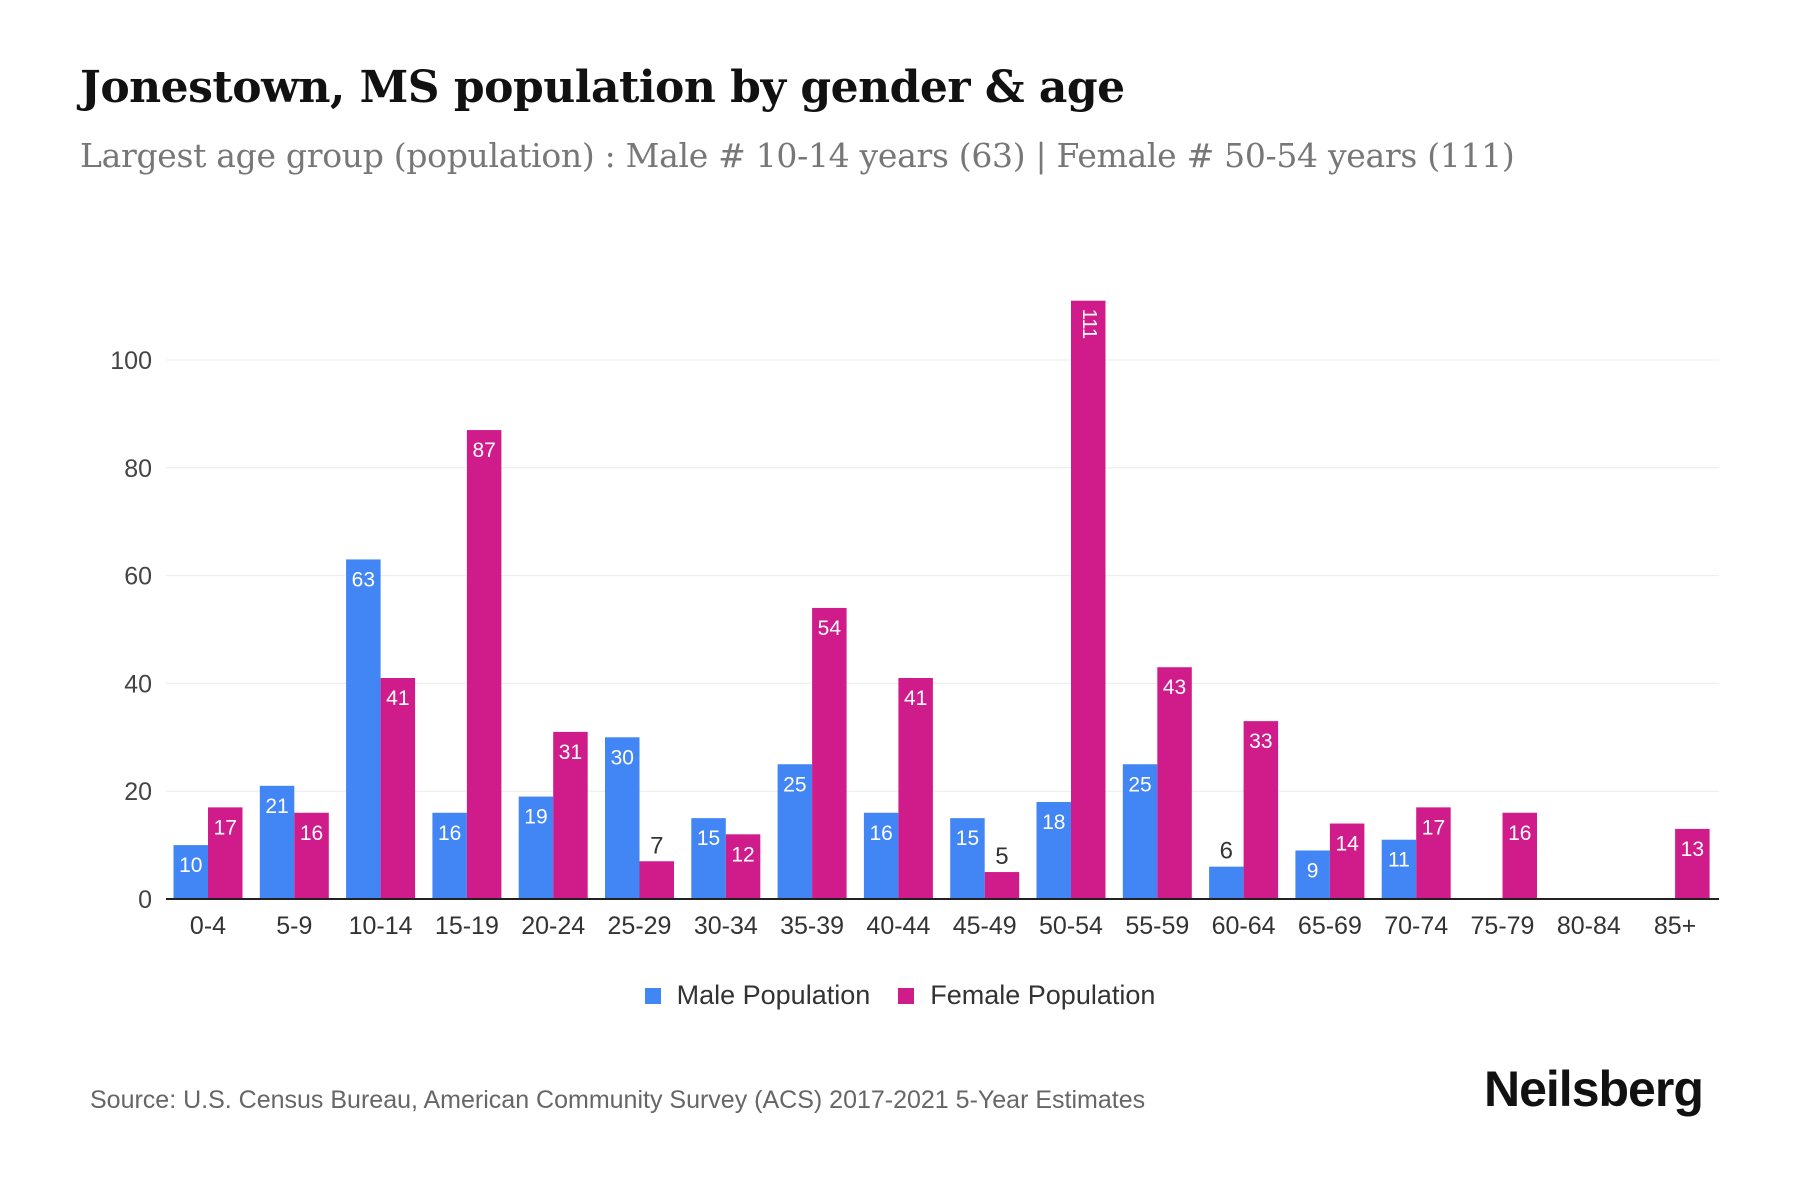 The width and height of the screenshot is (1800, 1200). I want to click on data-label: 18, so click(1053, 822).